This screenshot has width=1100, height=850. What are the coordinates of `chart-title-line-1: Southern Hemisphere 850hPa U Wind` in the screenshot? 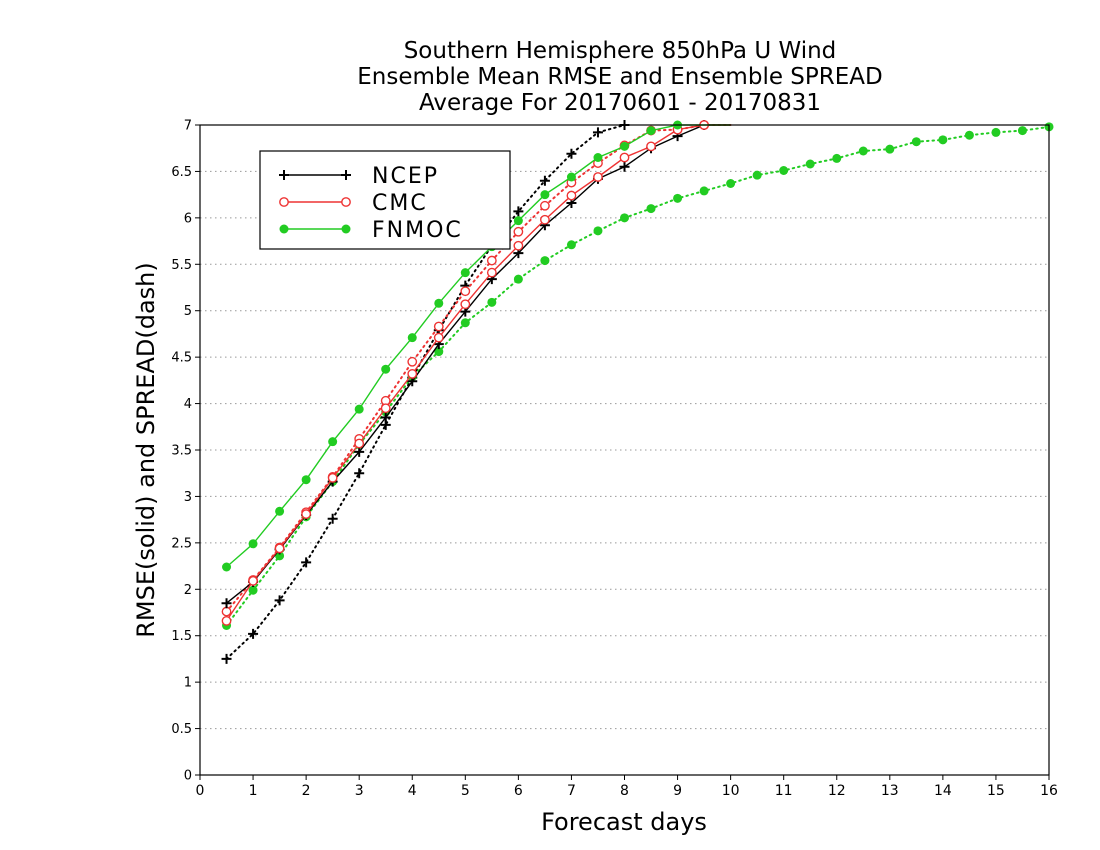 It's located at (620, 51).